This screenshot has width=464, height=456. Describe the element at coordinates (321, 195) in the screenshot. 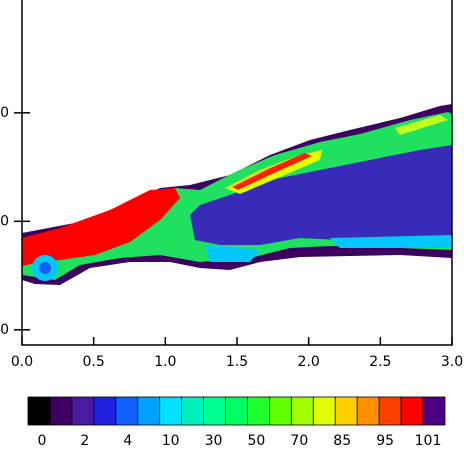

I see `contour-indigo` at that location.